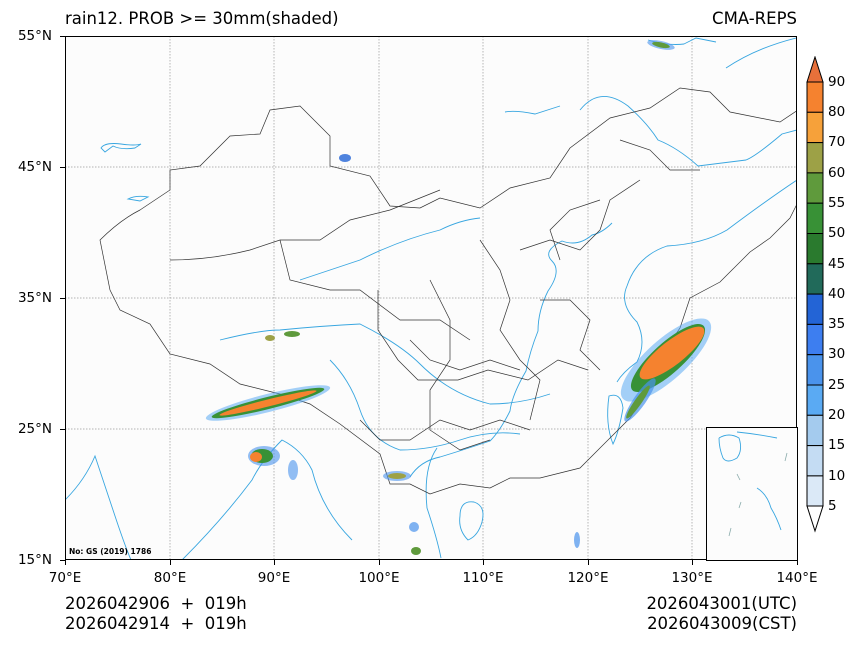 This screenshot has width=860, height=647. What do you see at coordinates (156, 603) in the screenshot?
I see `init-time-utc: 2026042906 + 019h` at bounding box center [156, 603].